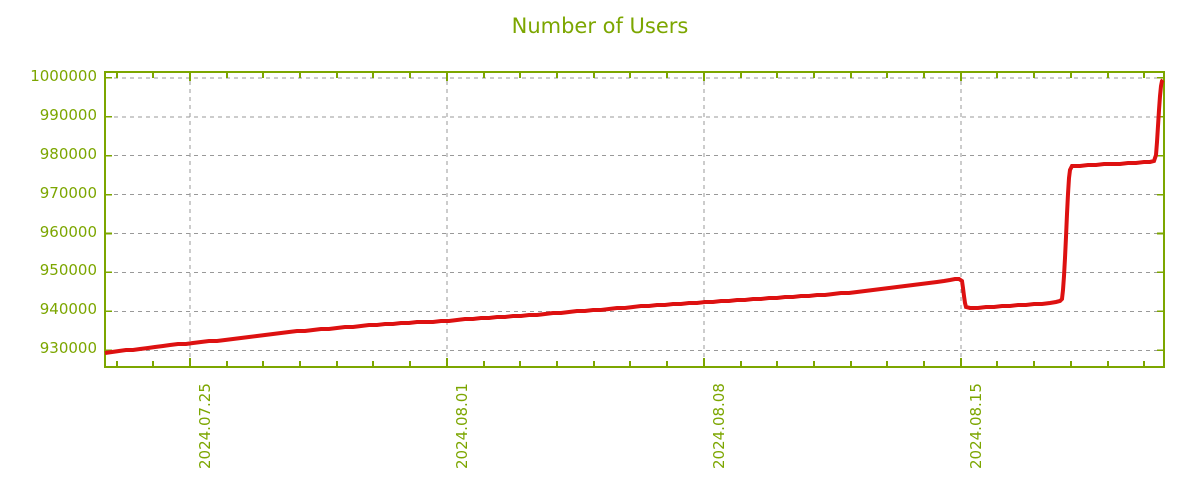  What do you see at coordinates (68, 192) in the screenshot?
I see `y-axis-tick-label: 970000` at bounding box center [68, 192].